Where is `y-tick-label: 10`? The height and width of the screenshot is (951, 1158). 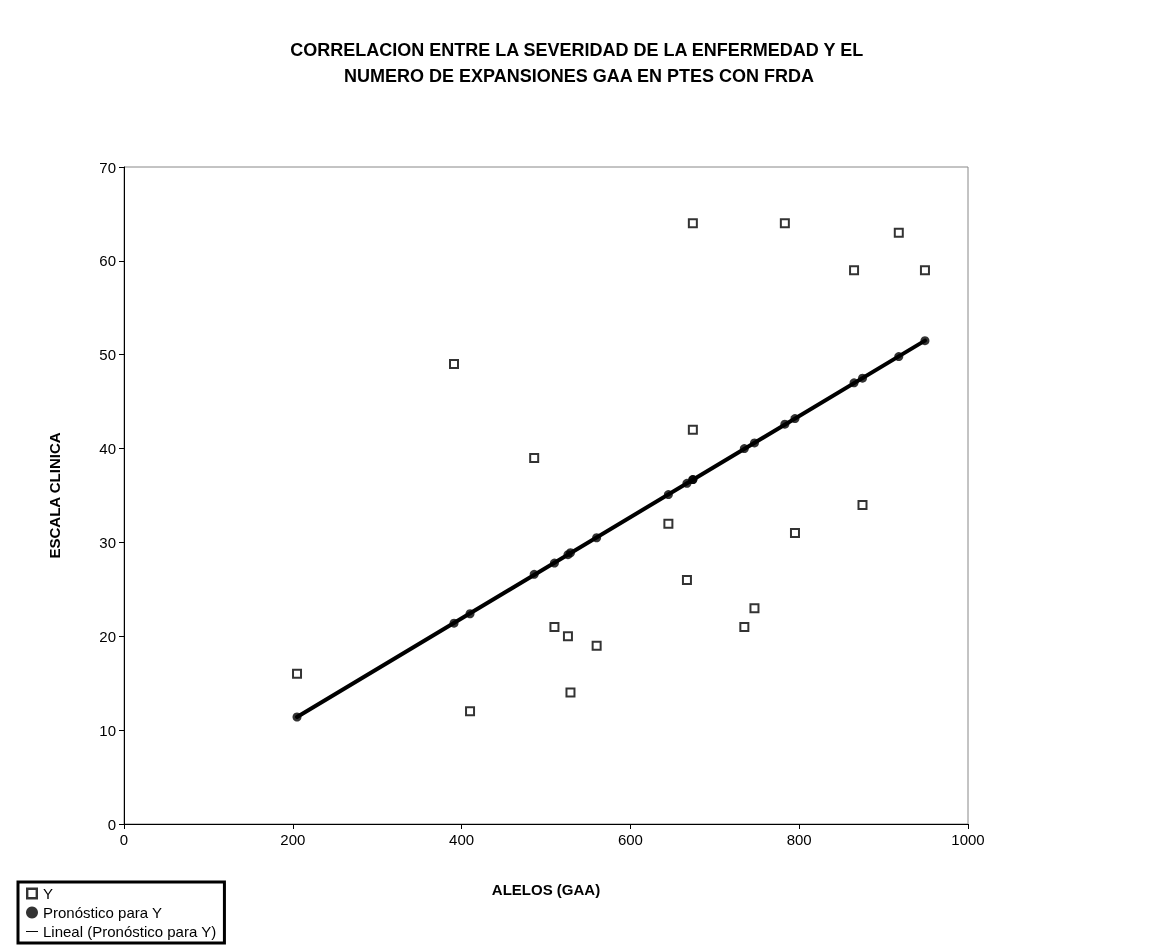
y-tick-label: 10 is located at coordinates (107, 730).